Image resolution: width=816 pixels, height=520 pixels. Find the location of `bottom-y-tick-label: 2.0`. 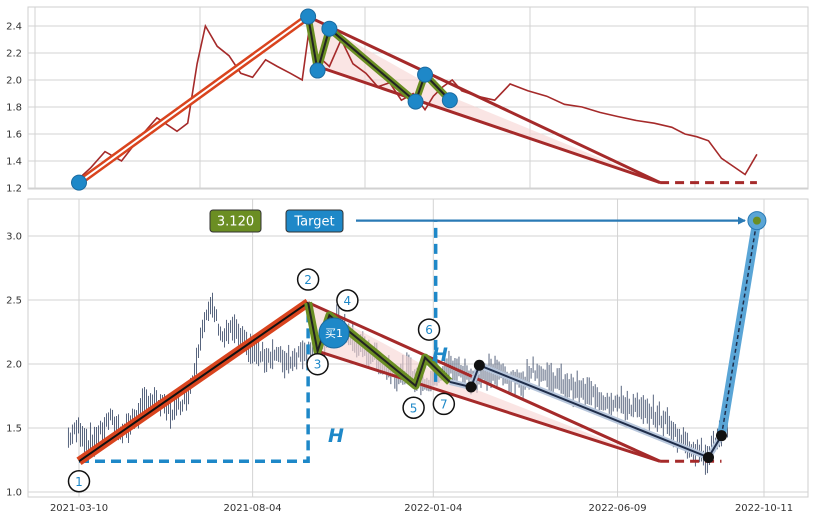

bottom-y-tick-label: 2.0 is located at coordinates (14, 365).